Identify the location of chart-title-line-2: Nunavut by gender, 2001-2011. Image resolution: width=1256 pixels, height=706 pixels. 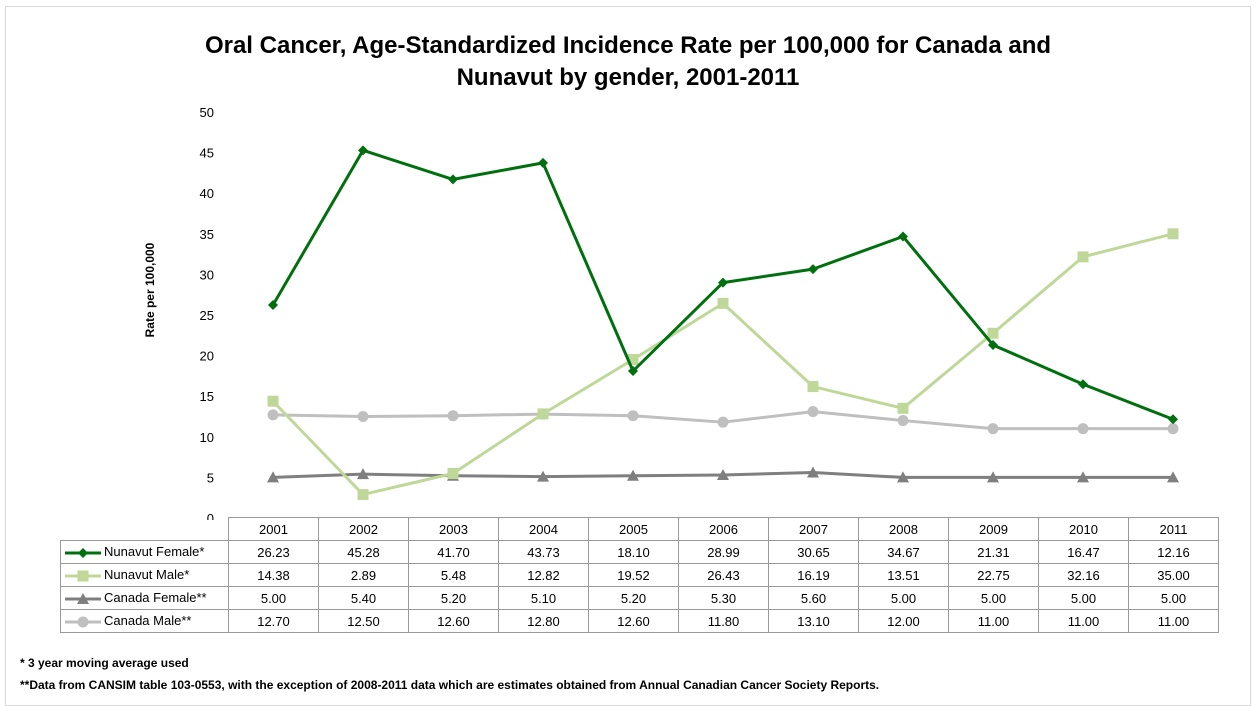
(628, 77).